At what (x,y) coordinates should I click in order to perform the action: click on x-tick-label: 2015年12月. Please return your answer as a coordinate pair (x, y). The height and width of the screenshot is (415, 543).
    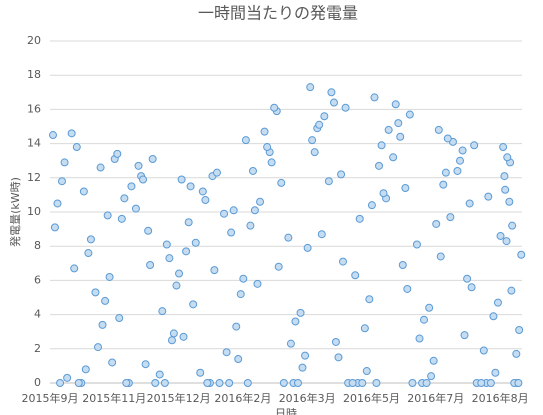
    Looking at the image, I should click on (179, 398).